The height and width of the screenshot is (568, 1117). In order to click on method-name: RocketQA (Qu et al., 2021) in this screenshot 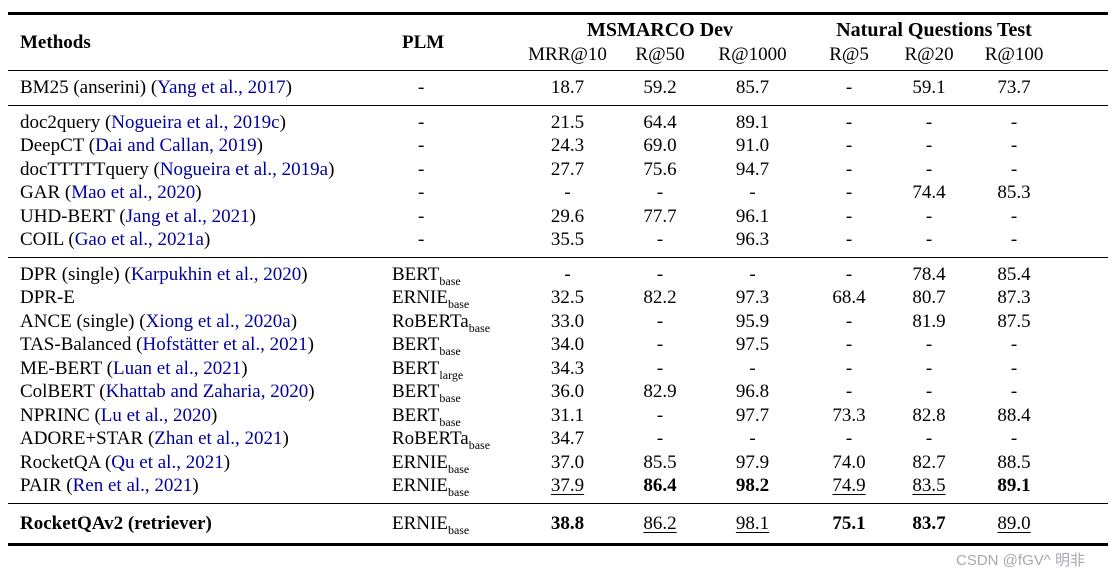, I will do `click(125, 462)`.